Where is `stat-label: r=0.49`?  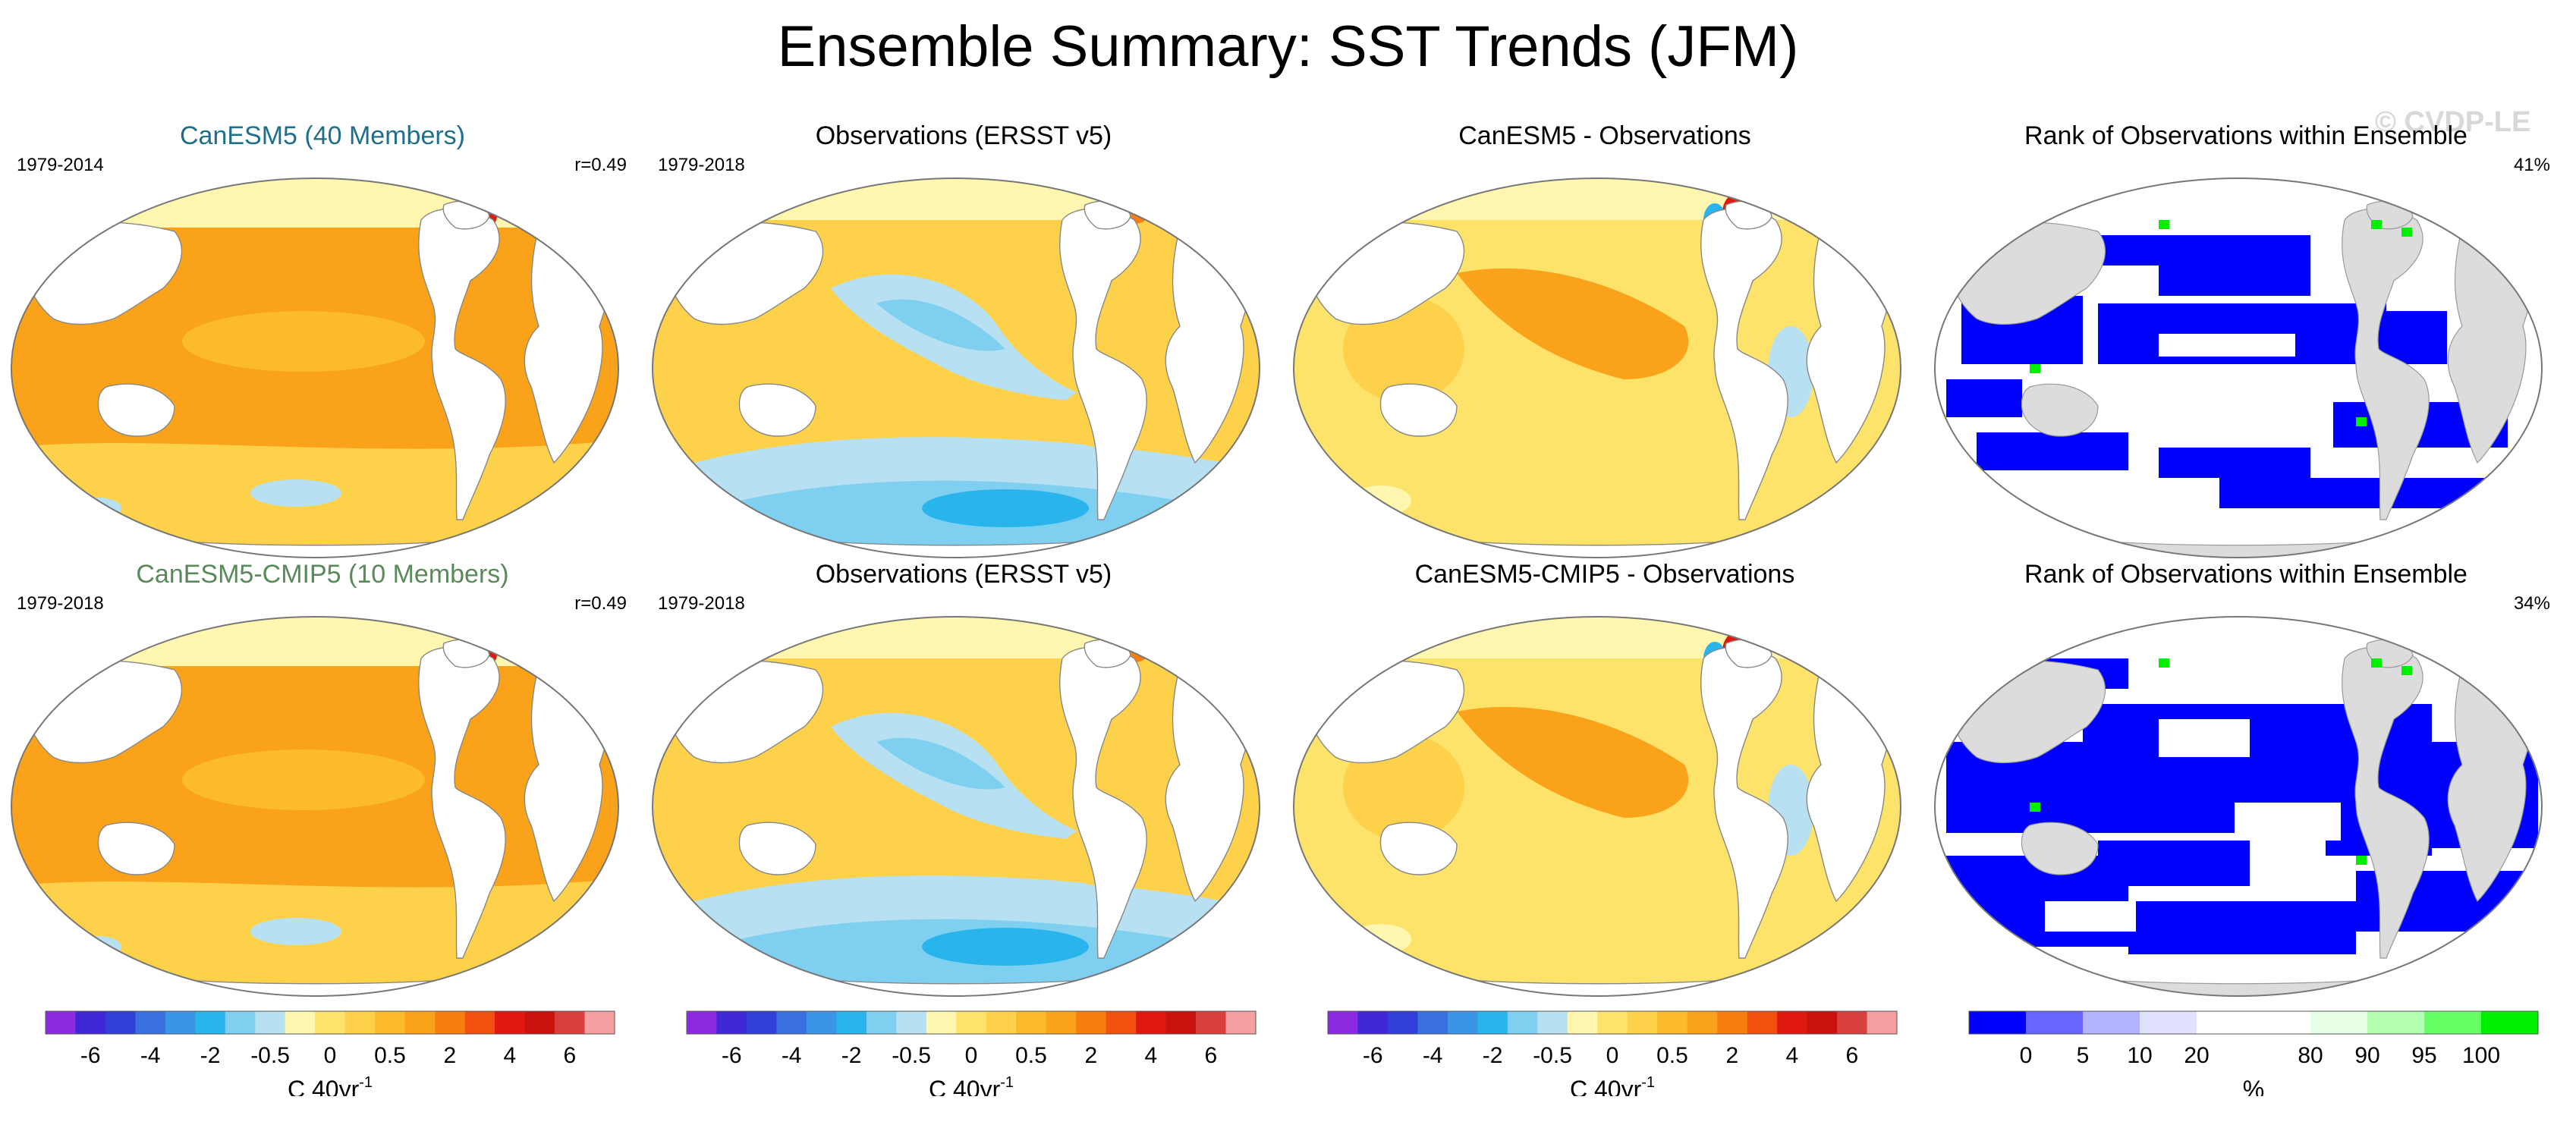 stat-label: r=0.49 is located at coordinates (600, 165).